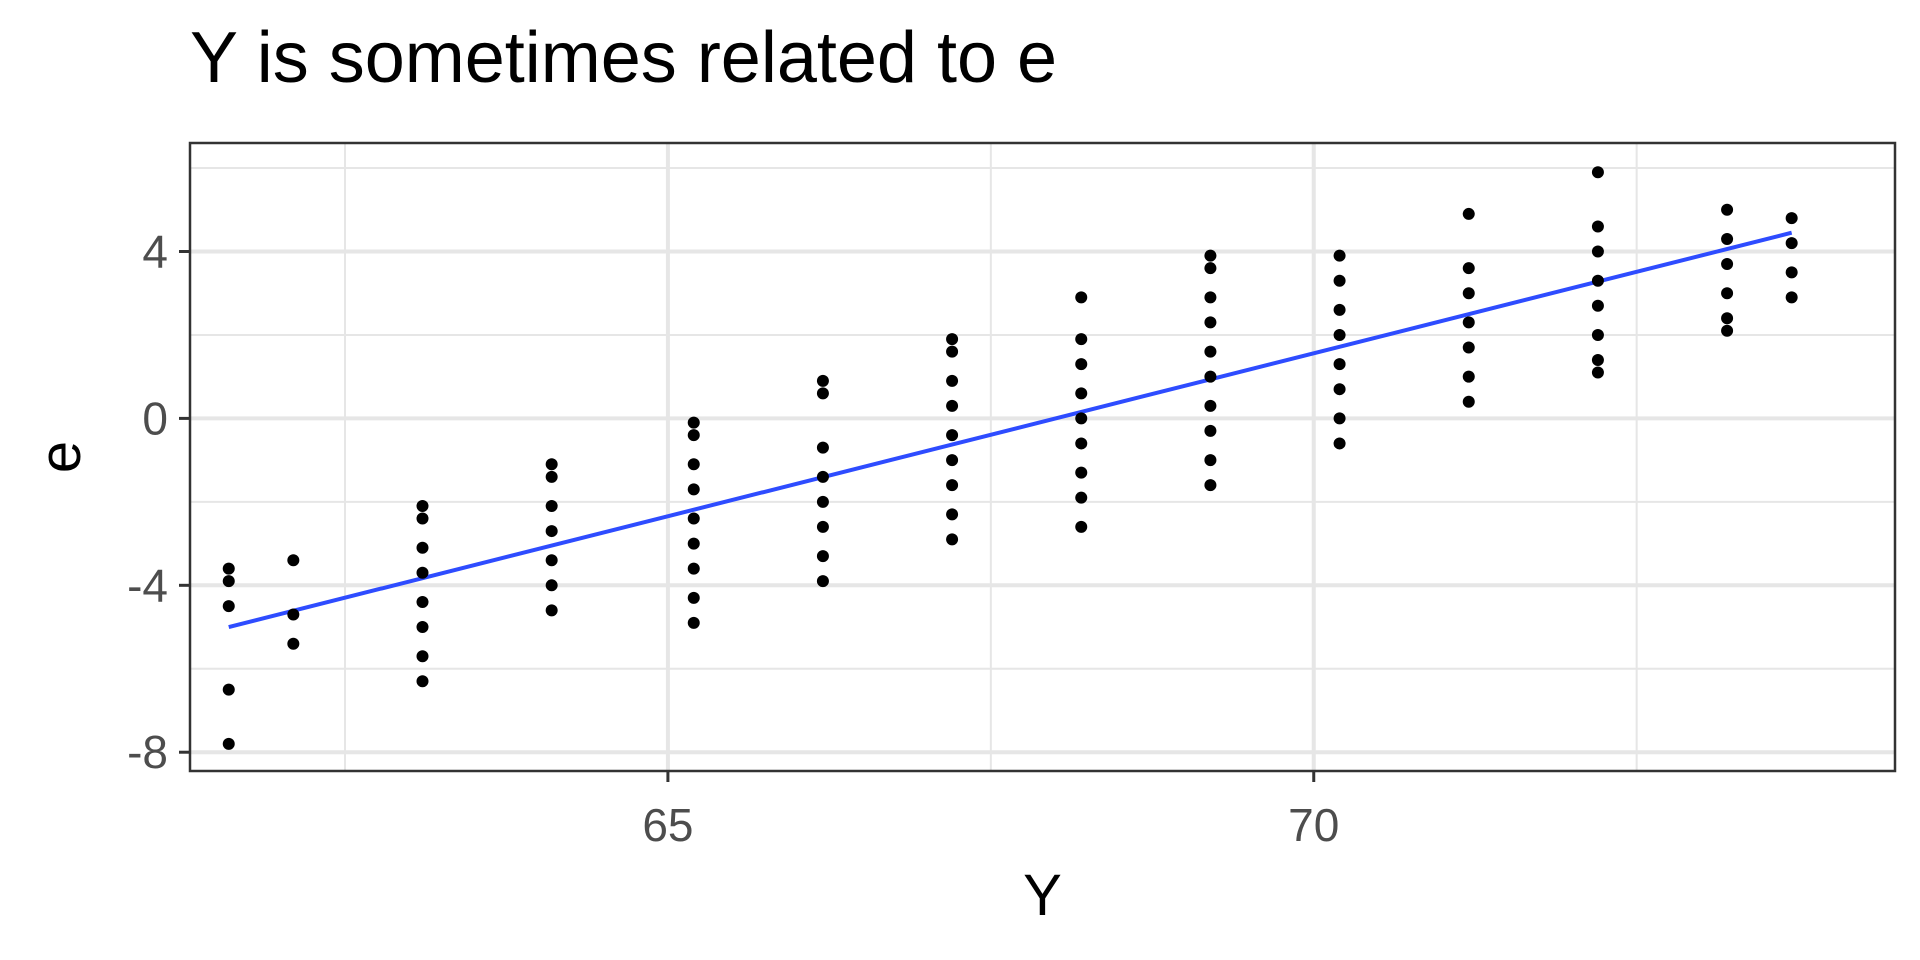 This screenshot has height=960, width=1920. Describe the element at coordinates (667, 825) in the screenshot. I see `x-tick-label: 65` at that location.